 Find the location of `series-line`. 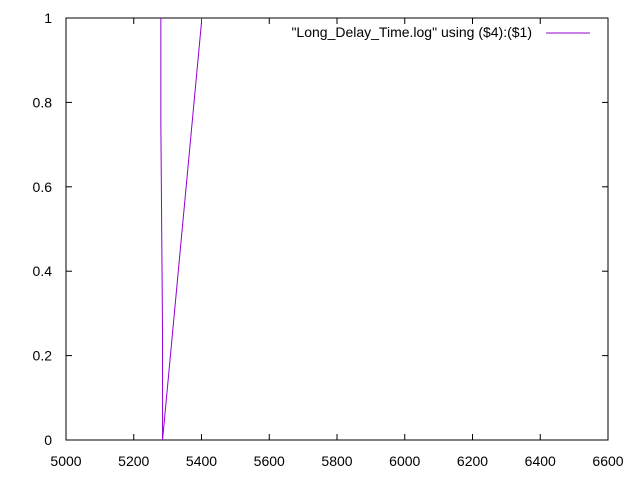

series-line is located at coordinates (181, 229).